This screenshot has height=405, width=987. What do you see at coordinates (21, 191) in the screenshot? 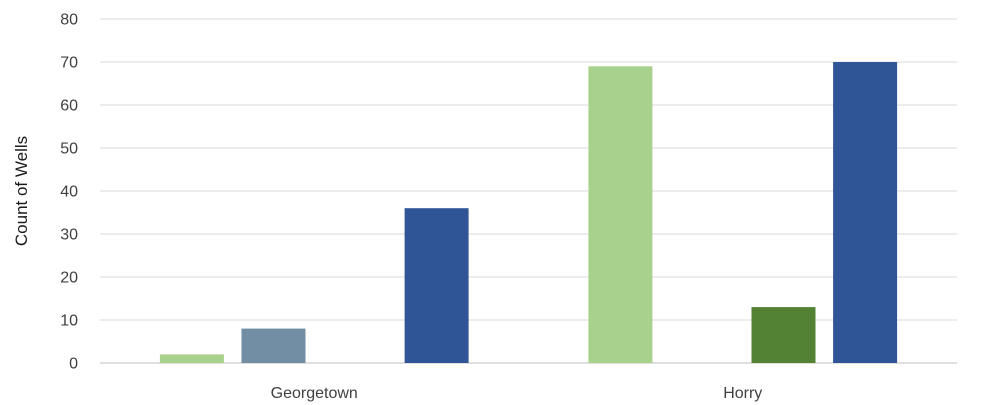
I see `y-axis-title: Count of Wells` at bounding box center [21, 191].